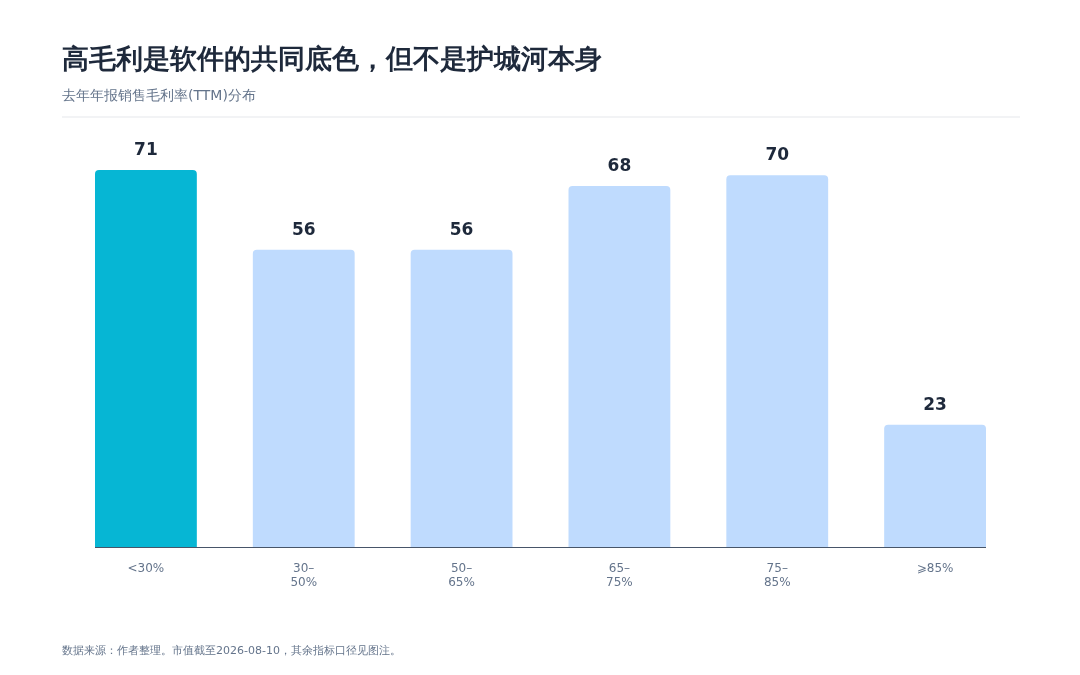  Describe the element at coordinates (935, 568) in the screenshot. I see `x-tick-label: ⩾85%` at that location.